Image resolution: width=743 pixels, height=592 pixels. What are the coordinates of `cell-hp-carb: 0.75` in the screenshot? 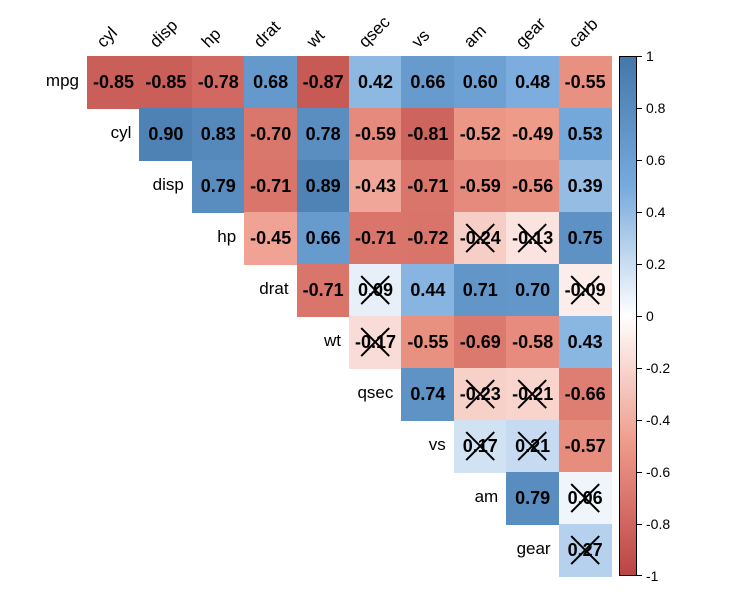 It's located at (585, 238).